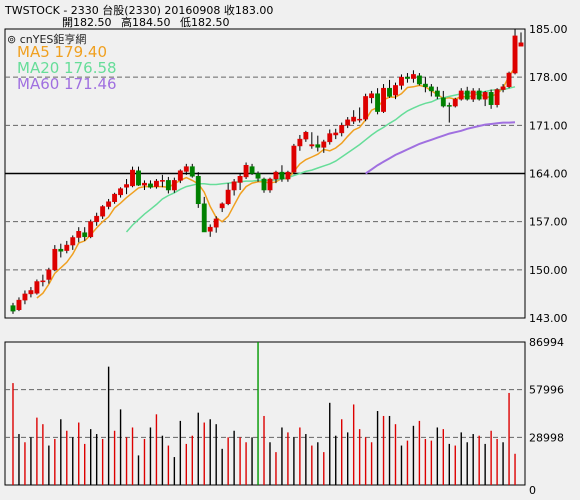 This screenshot has width=580, height=500. What do you see at coordinates (532, 490) in the screenshot?
I see `volume-tick-label: 0` at bounding box center [532, 490].